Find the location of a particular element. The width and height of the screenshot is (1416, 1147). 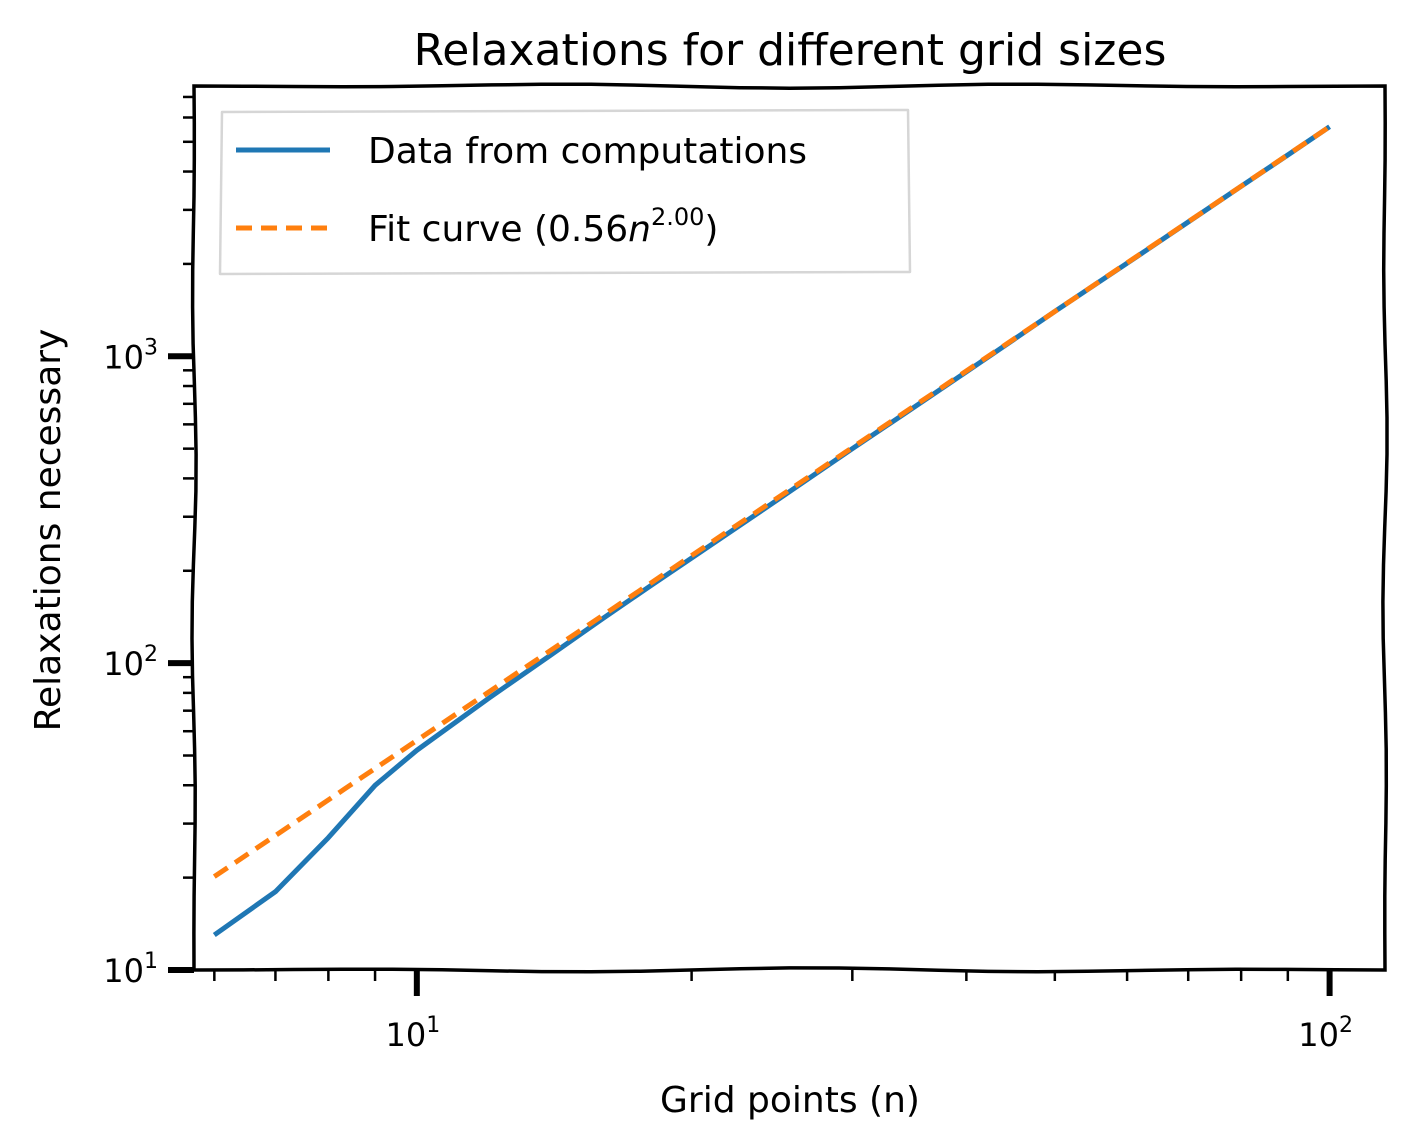

y-tick-label: 103 is located at coordinates (130, 355).